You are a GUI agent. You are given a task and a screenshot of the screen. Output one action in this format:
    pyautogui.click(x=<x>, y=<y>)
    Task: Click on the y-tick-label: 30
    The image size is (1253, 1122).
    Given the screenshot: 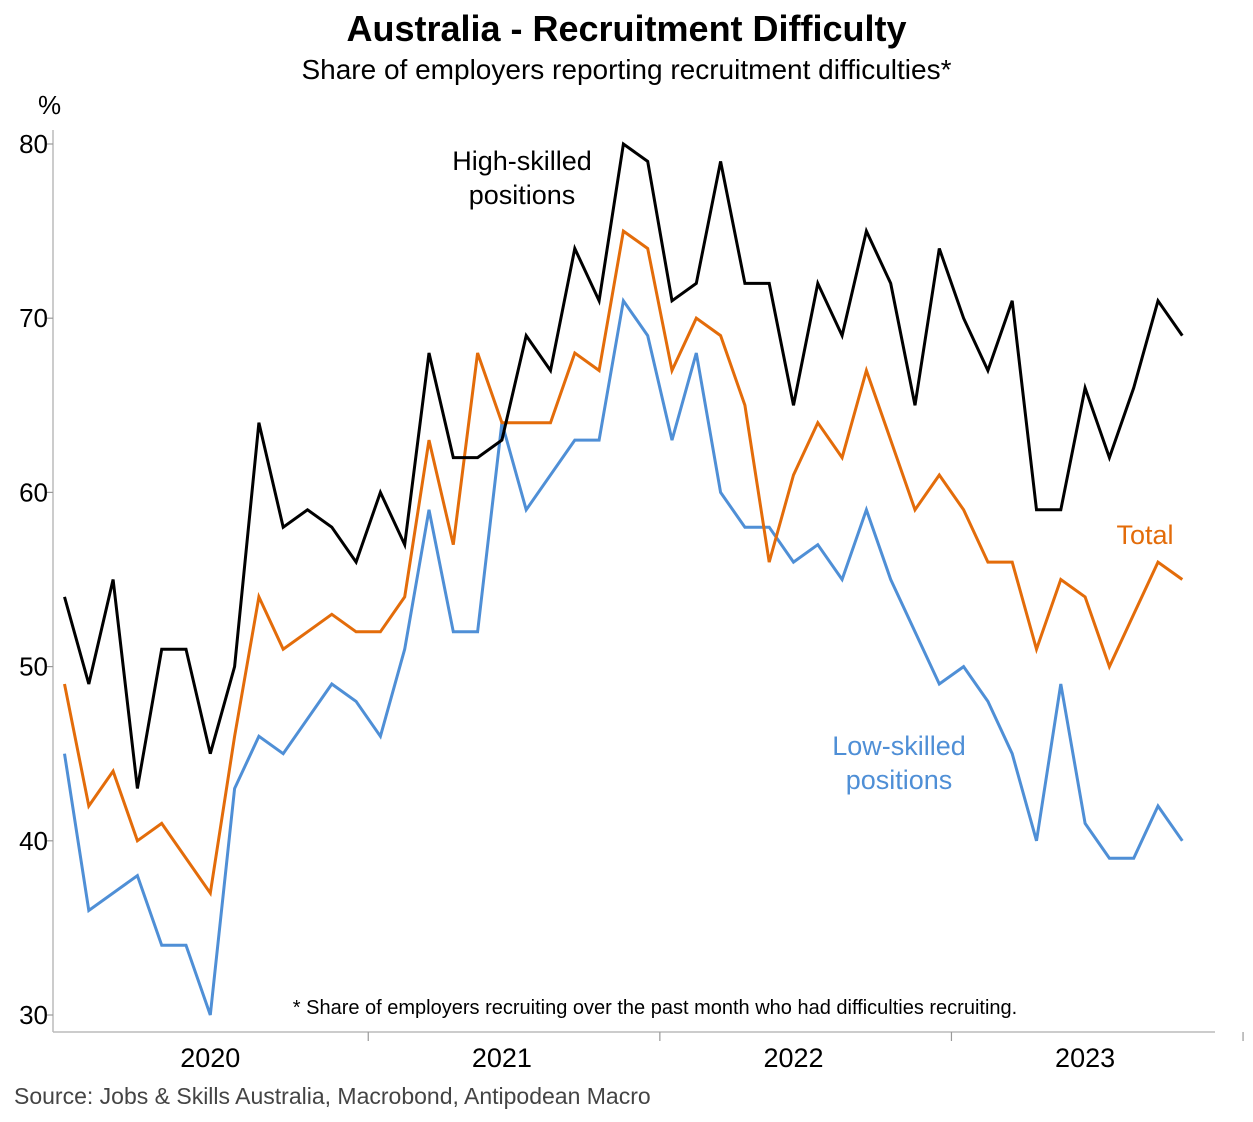 What is the action you would take?
    pyautogui.click(x=33, y=1015)
    